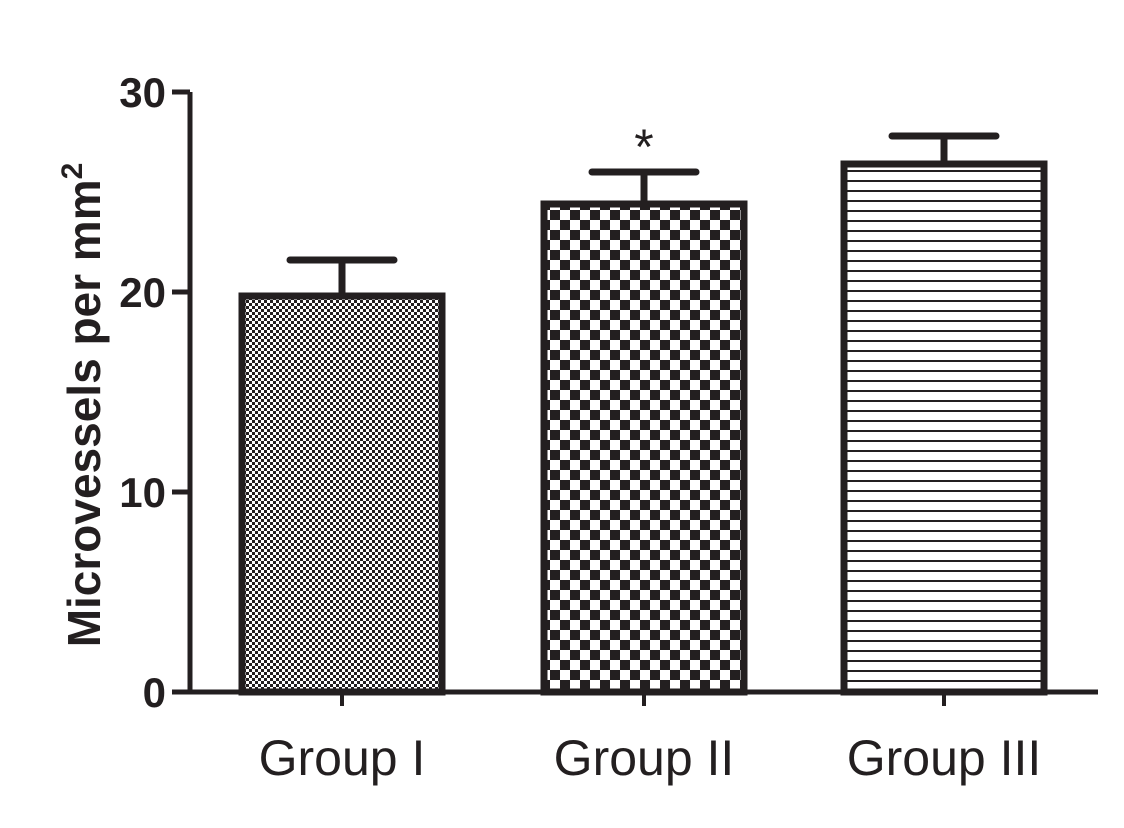 The width and height of the screenshot is (1124, 828). What do you see at coordinates (84, 413) in the screenshot?
I see `y-axis-title-text: Microvessels per mm` at bounding box center [84, 413].